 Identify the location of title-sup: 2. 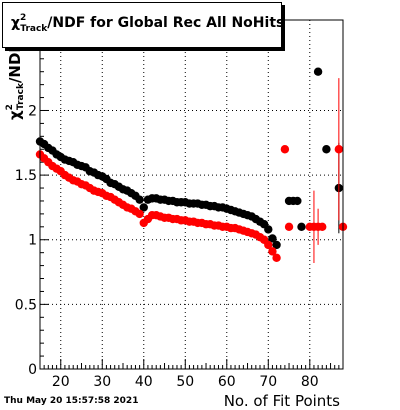
(23, 18).